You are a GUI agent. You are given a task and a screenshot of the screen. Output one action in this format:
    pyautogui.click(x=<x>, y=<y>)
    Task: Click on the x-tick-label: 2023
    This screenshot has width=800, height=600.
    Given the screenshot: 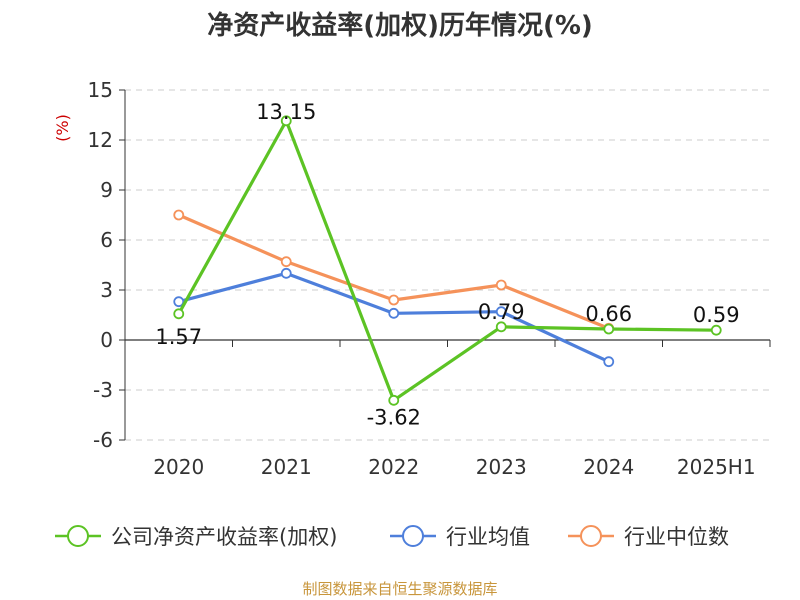 What is the action you would take?
    pyautogui.click(x=501, y=467)
    